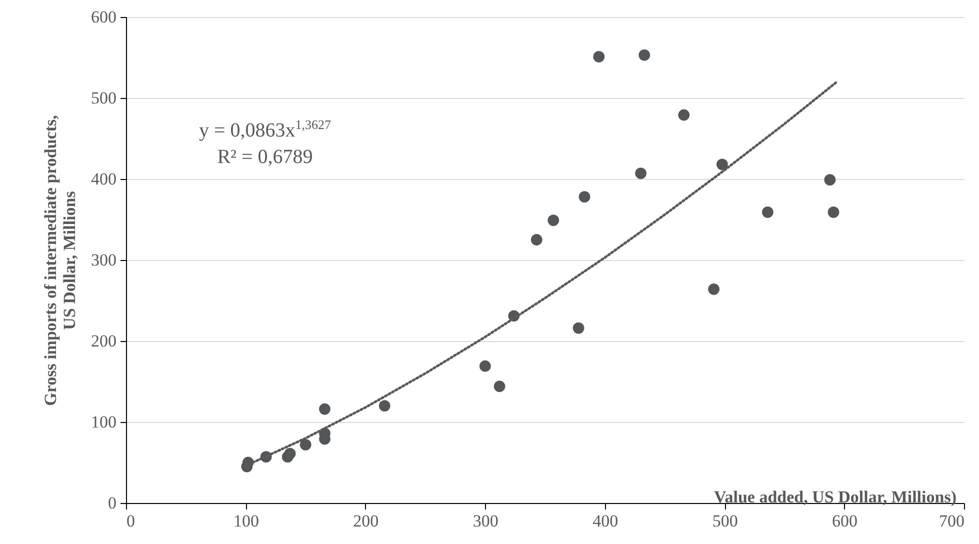 The width and height of the screenshot is (979, 544). What do you see at coordinates (725, 521) in the screenshot?
I see `x-tick-label: 500` at bounding box center [725, 521].